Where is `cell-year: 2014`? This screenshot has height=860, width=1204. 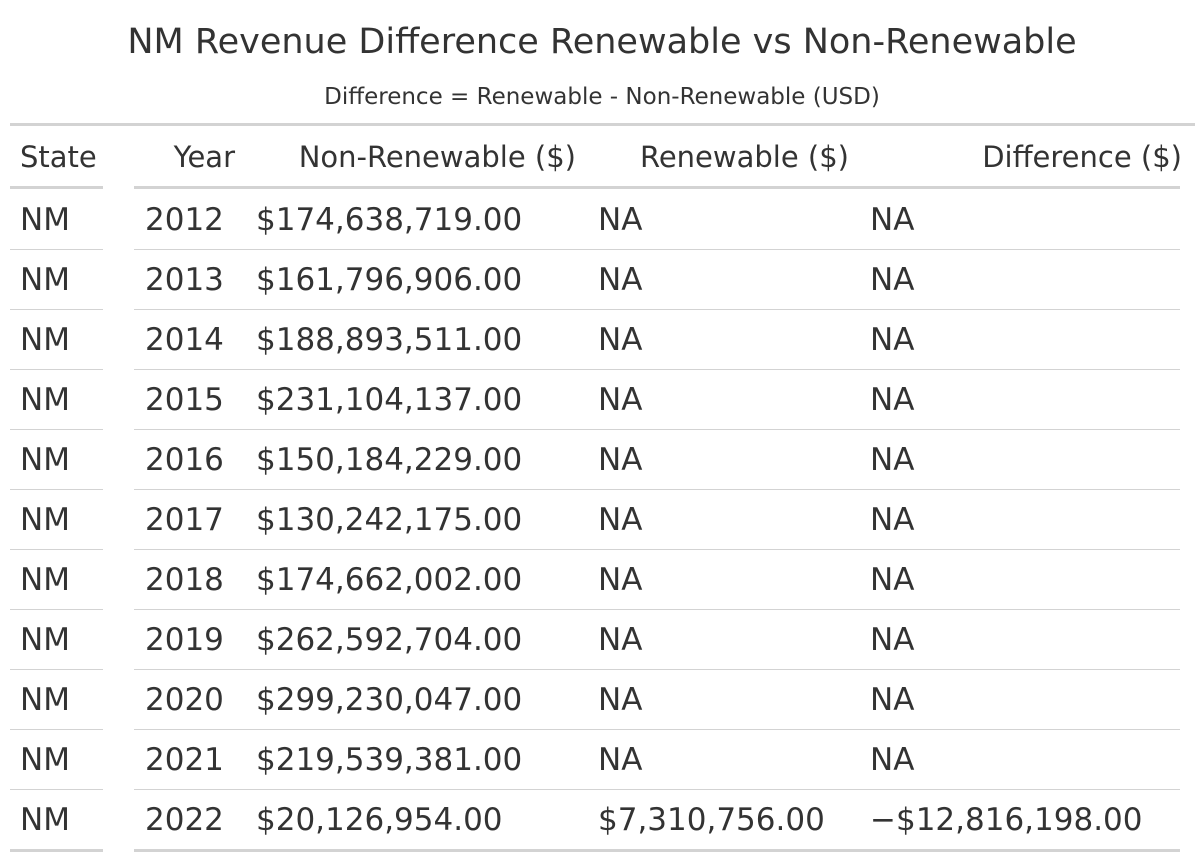 cell-year: 2014 is located at coordinates (184, 340).